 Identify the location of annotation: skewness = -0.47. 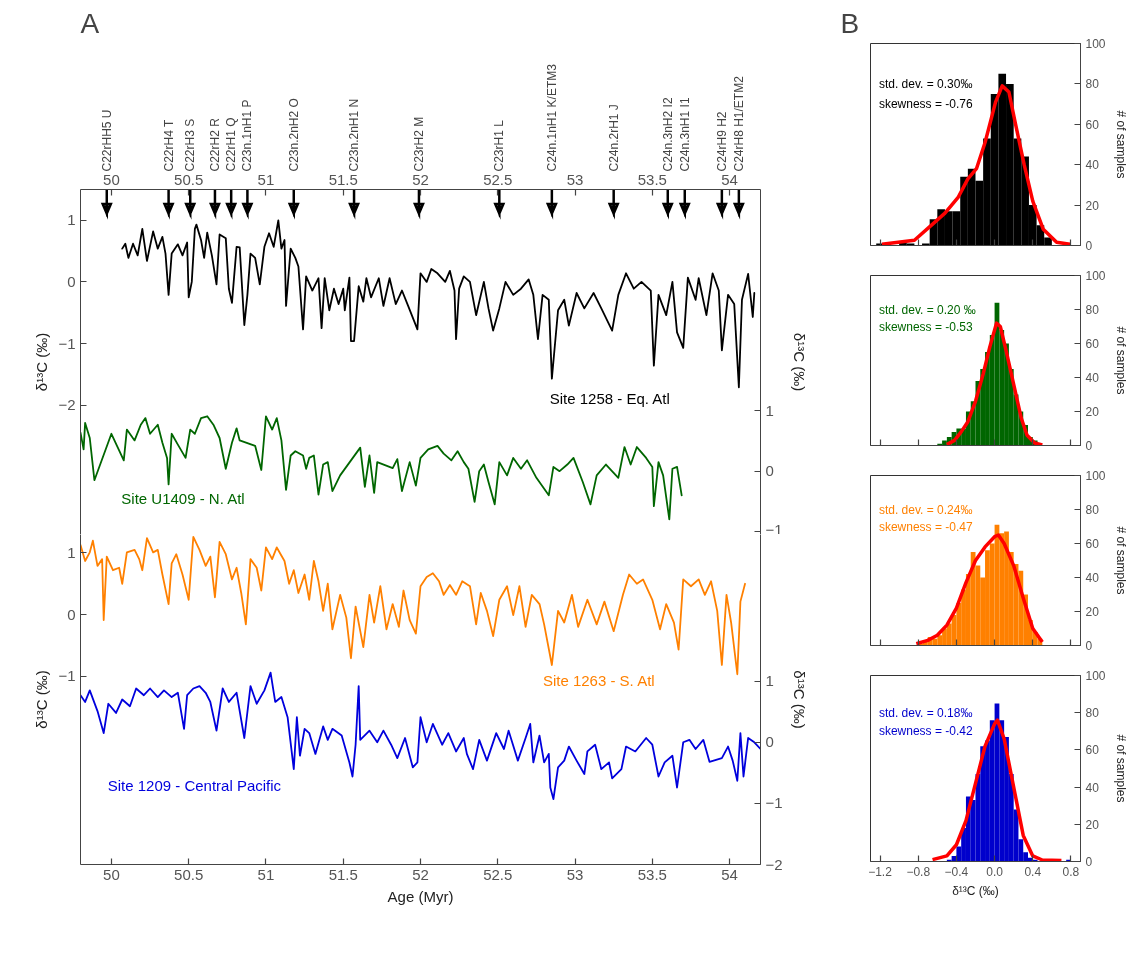
(925, 526).